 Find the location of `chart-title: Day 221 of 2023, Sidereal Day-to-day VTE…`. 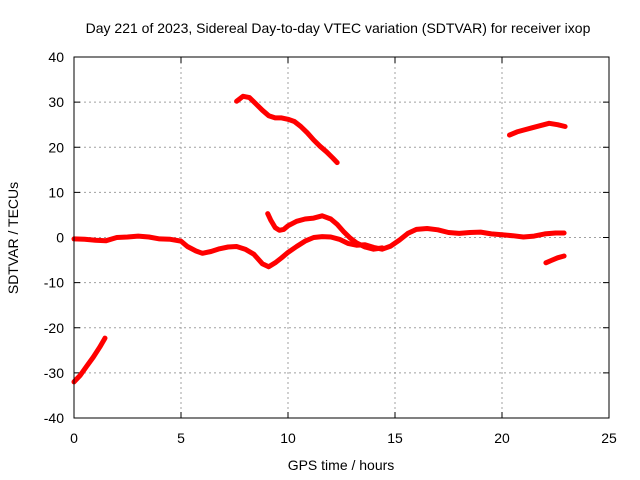

chart-title: Day 221 of 2023, Sidereal Day-to-day VTE… is located at coordinates (338, 28).